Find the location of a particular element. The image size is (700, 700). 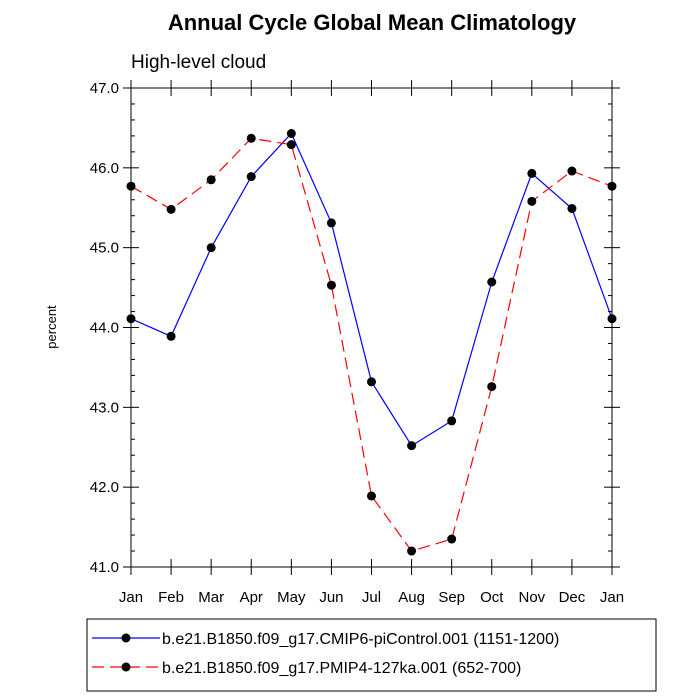

x-tick-label: Jul is located at coordinates (371, 597).